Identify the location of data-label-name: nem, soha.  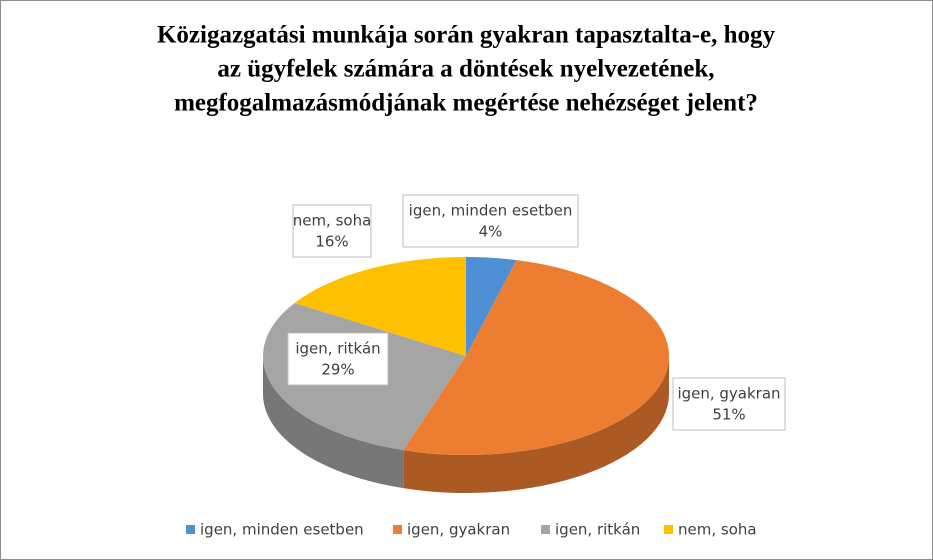
(332, 221).